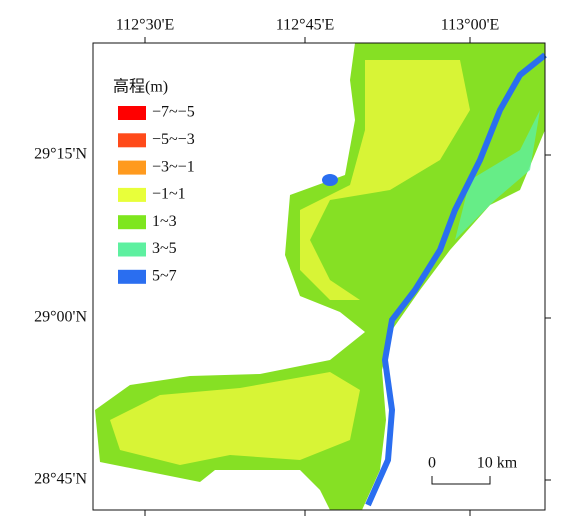 This screenshot has width=572, height=524. Describe the element at coordinates (154, 181) in the screenshot. I see `legend: 高程(m) −7~−5 −5~−3 −3~−1 −1~1 1~3 3~5 5~7` at that location.